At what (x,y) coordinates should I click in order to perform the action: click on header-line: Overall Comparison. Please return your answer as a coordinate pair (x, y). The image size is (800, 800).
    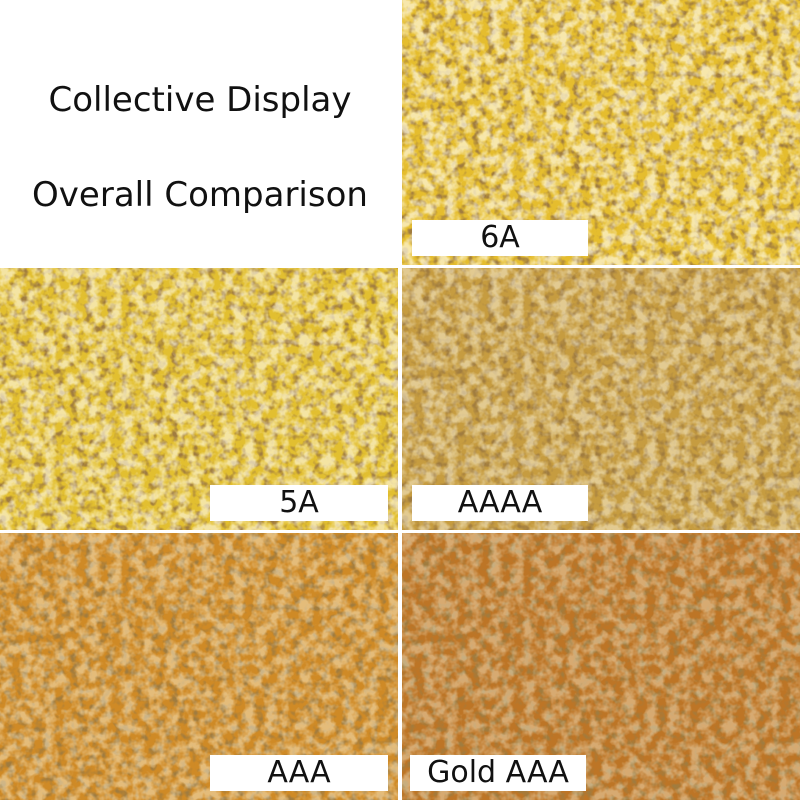
    Looking at the image, I should click on (200, 195).